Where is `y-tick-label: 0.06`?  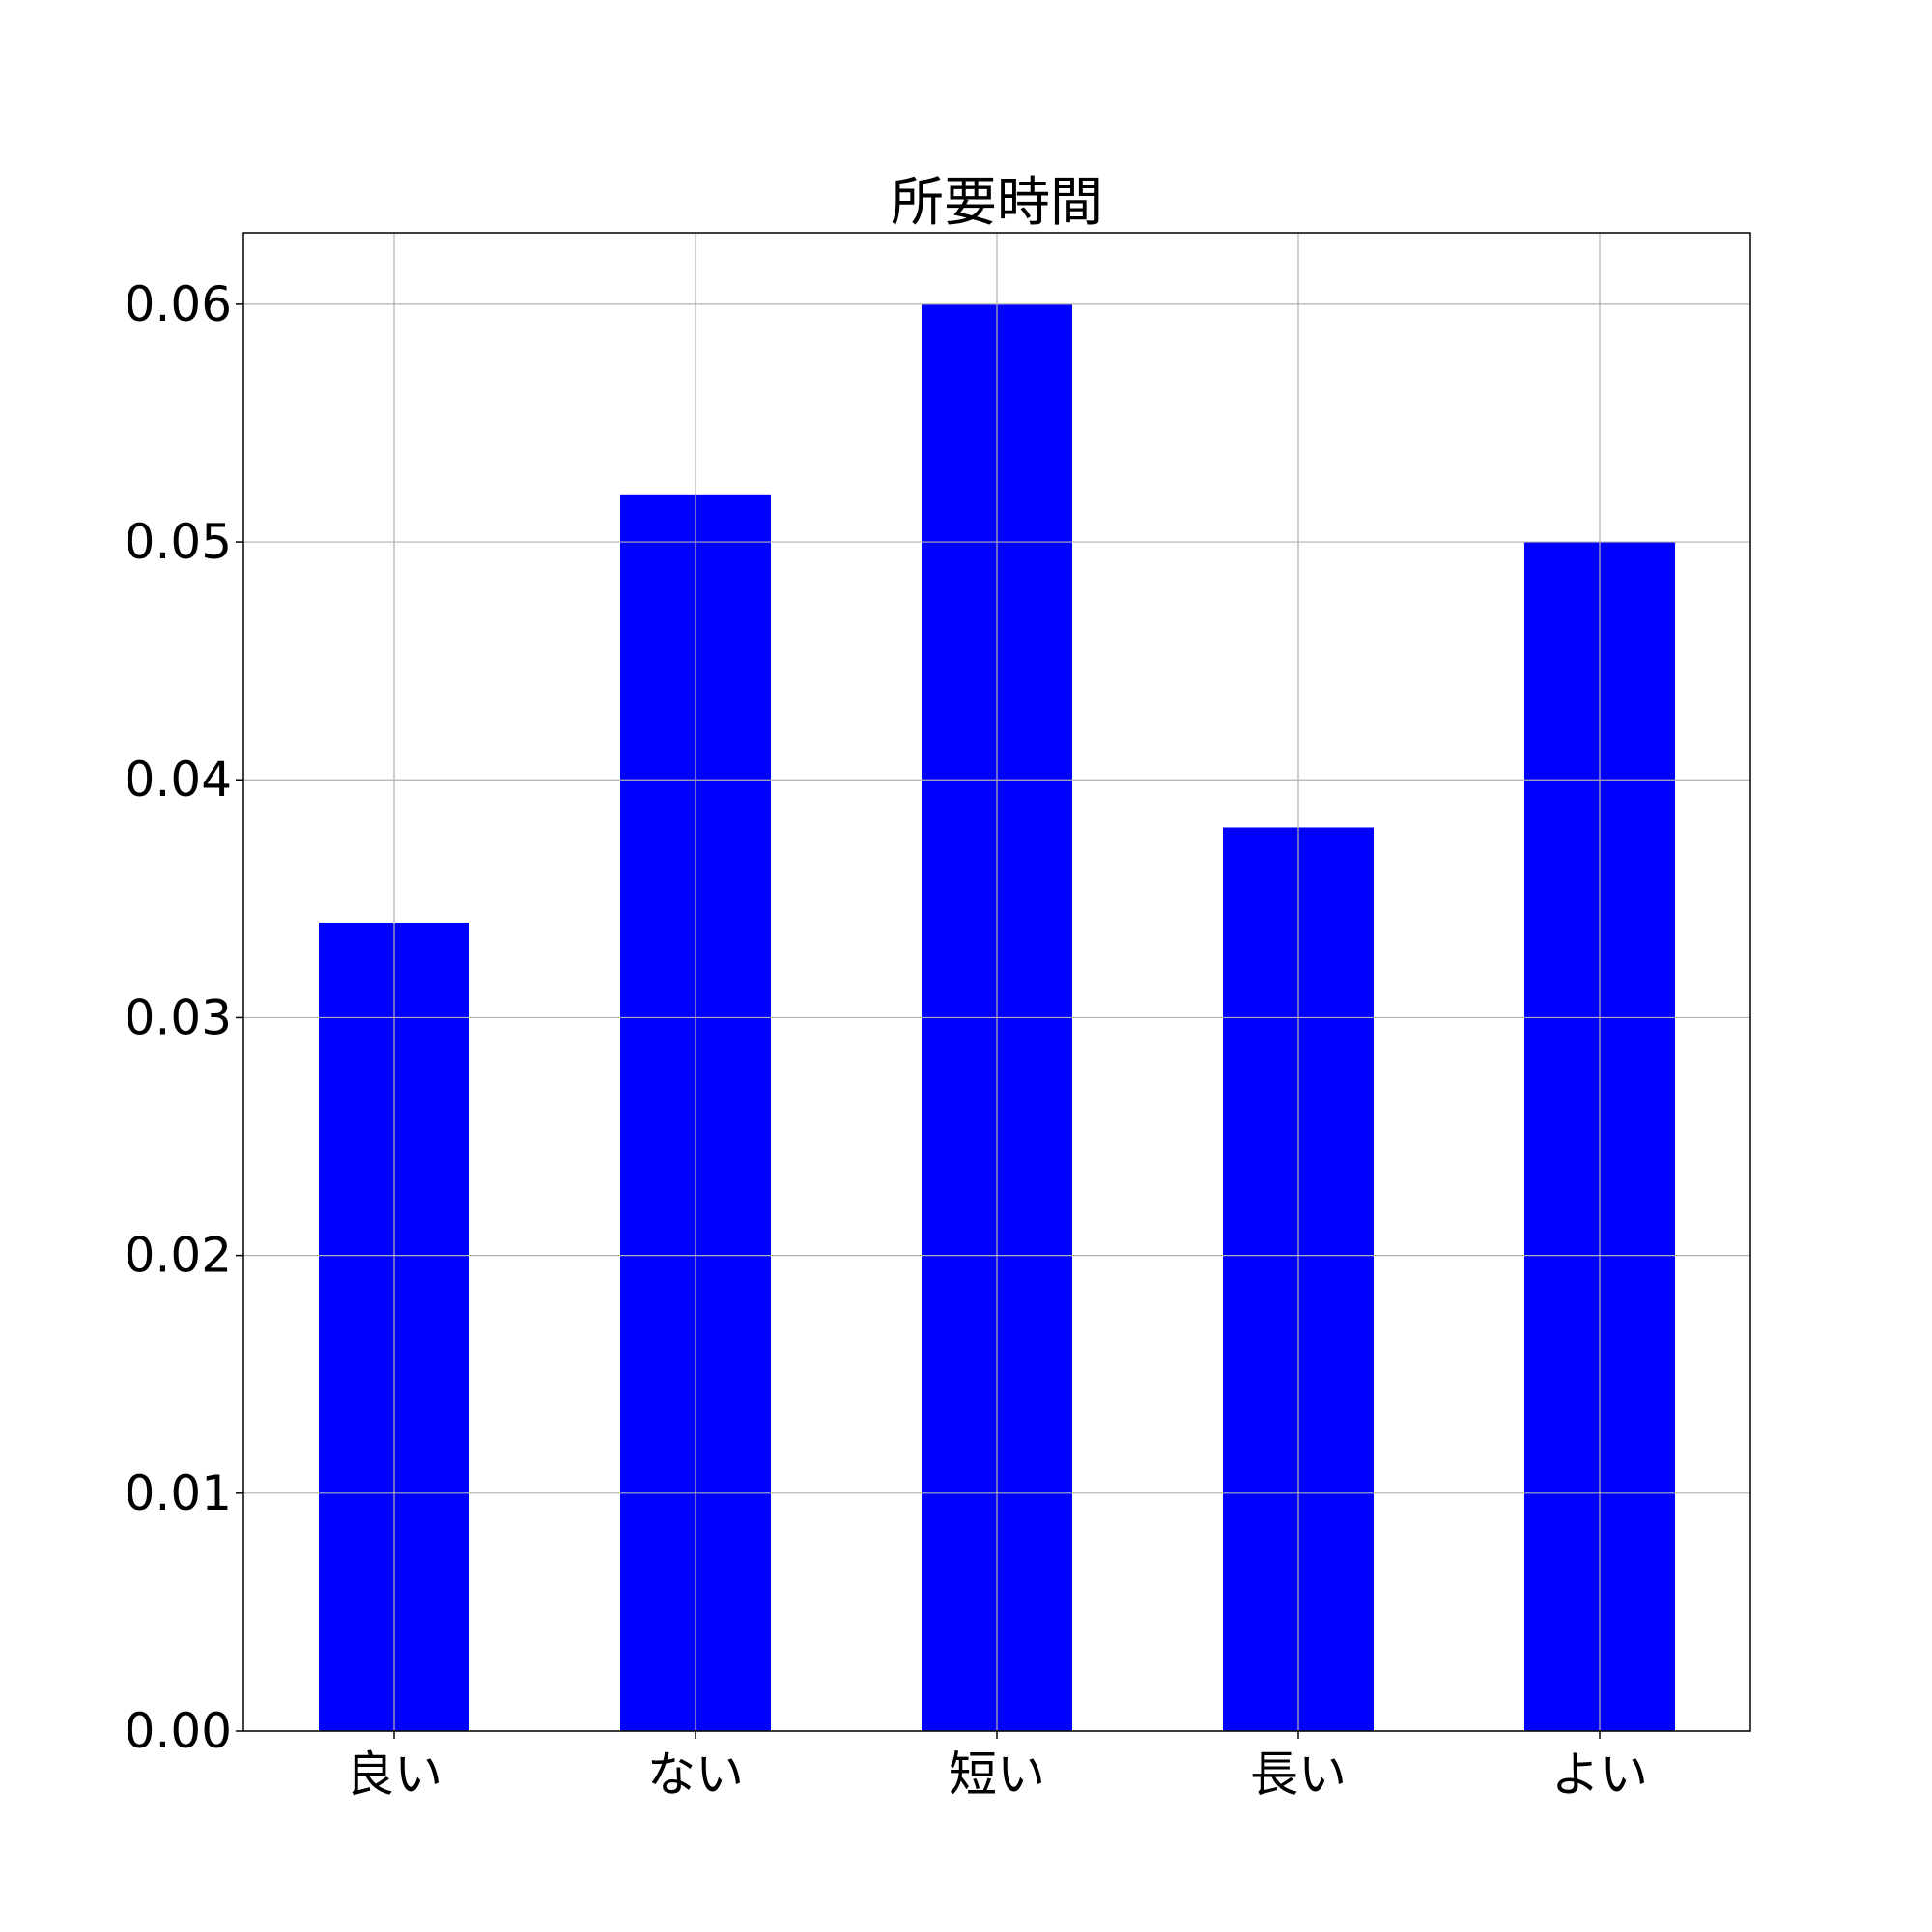
y-tick-label: 0.06 is located at coordinates (178, 304).